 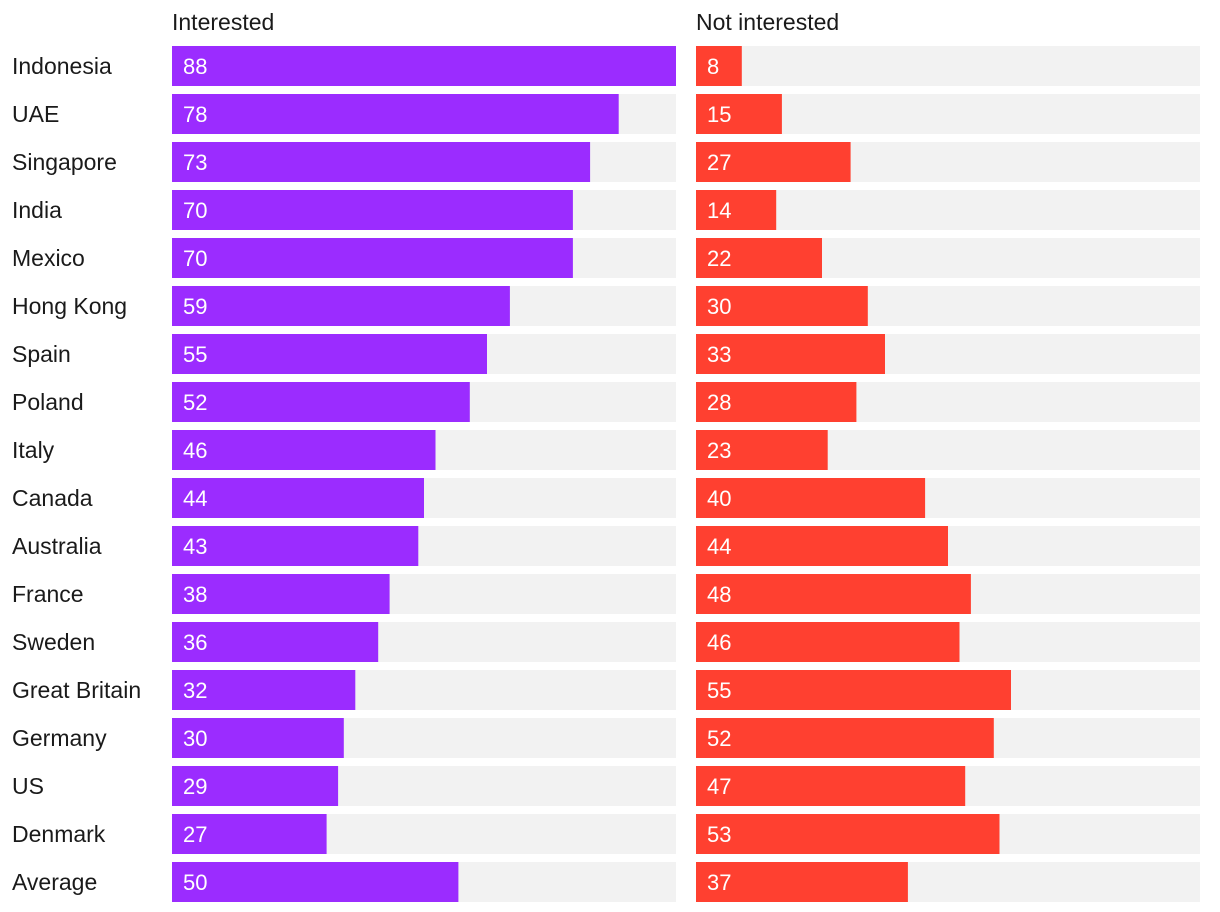 I want to click on country-label-france: France, so click(x=48, y=594).